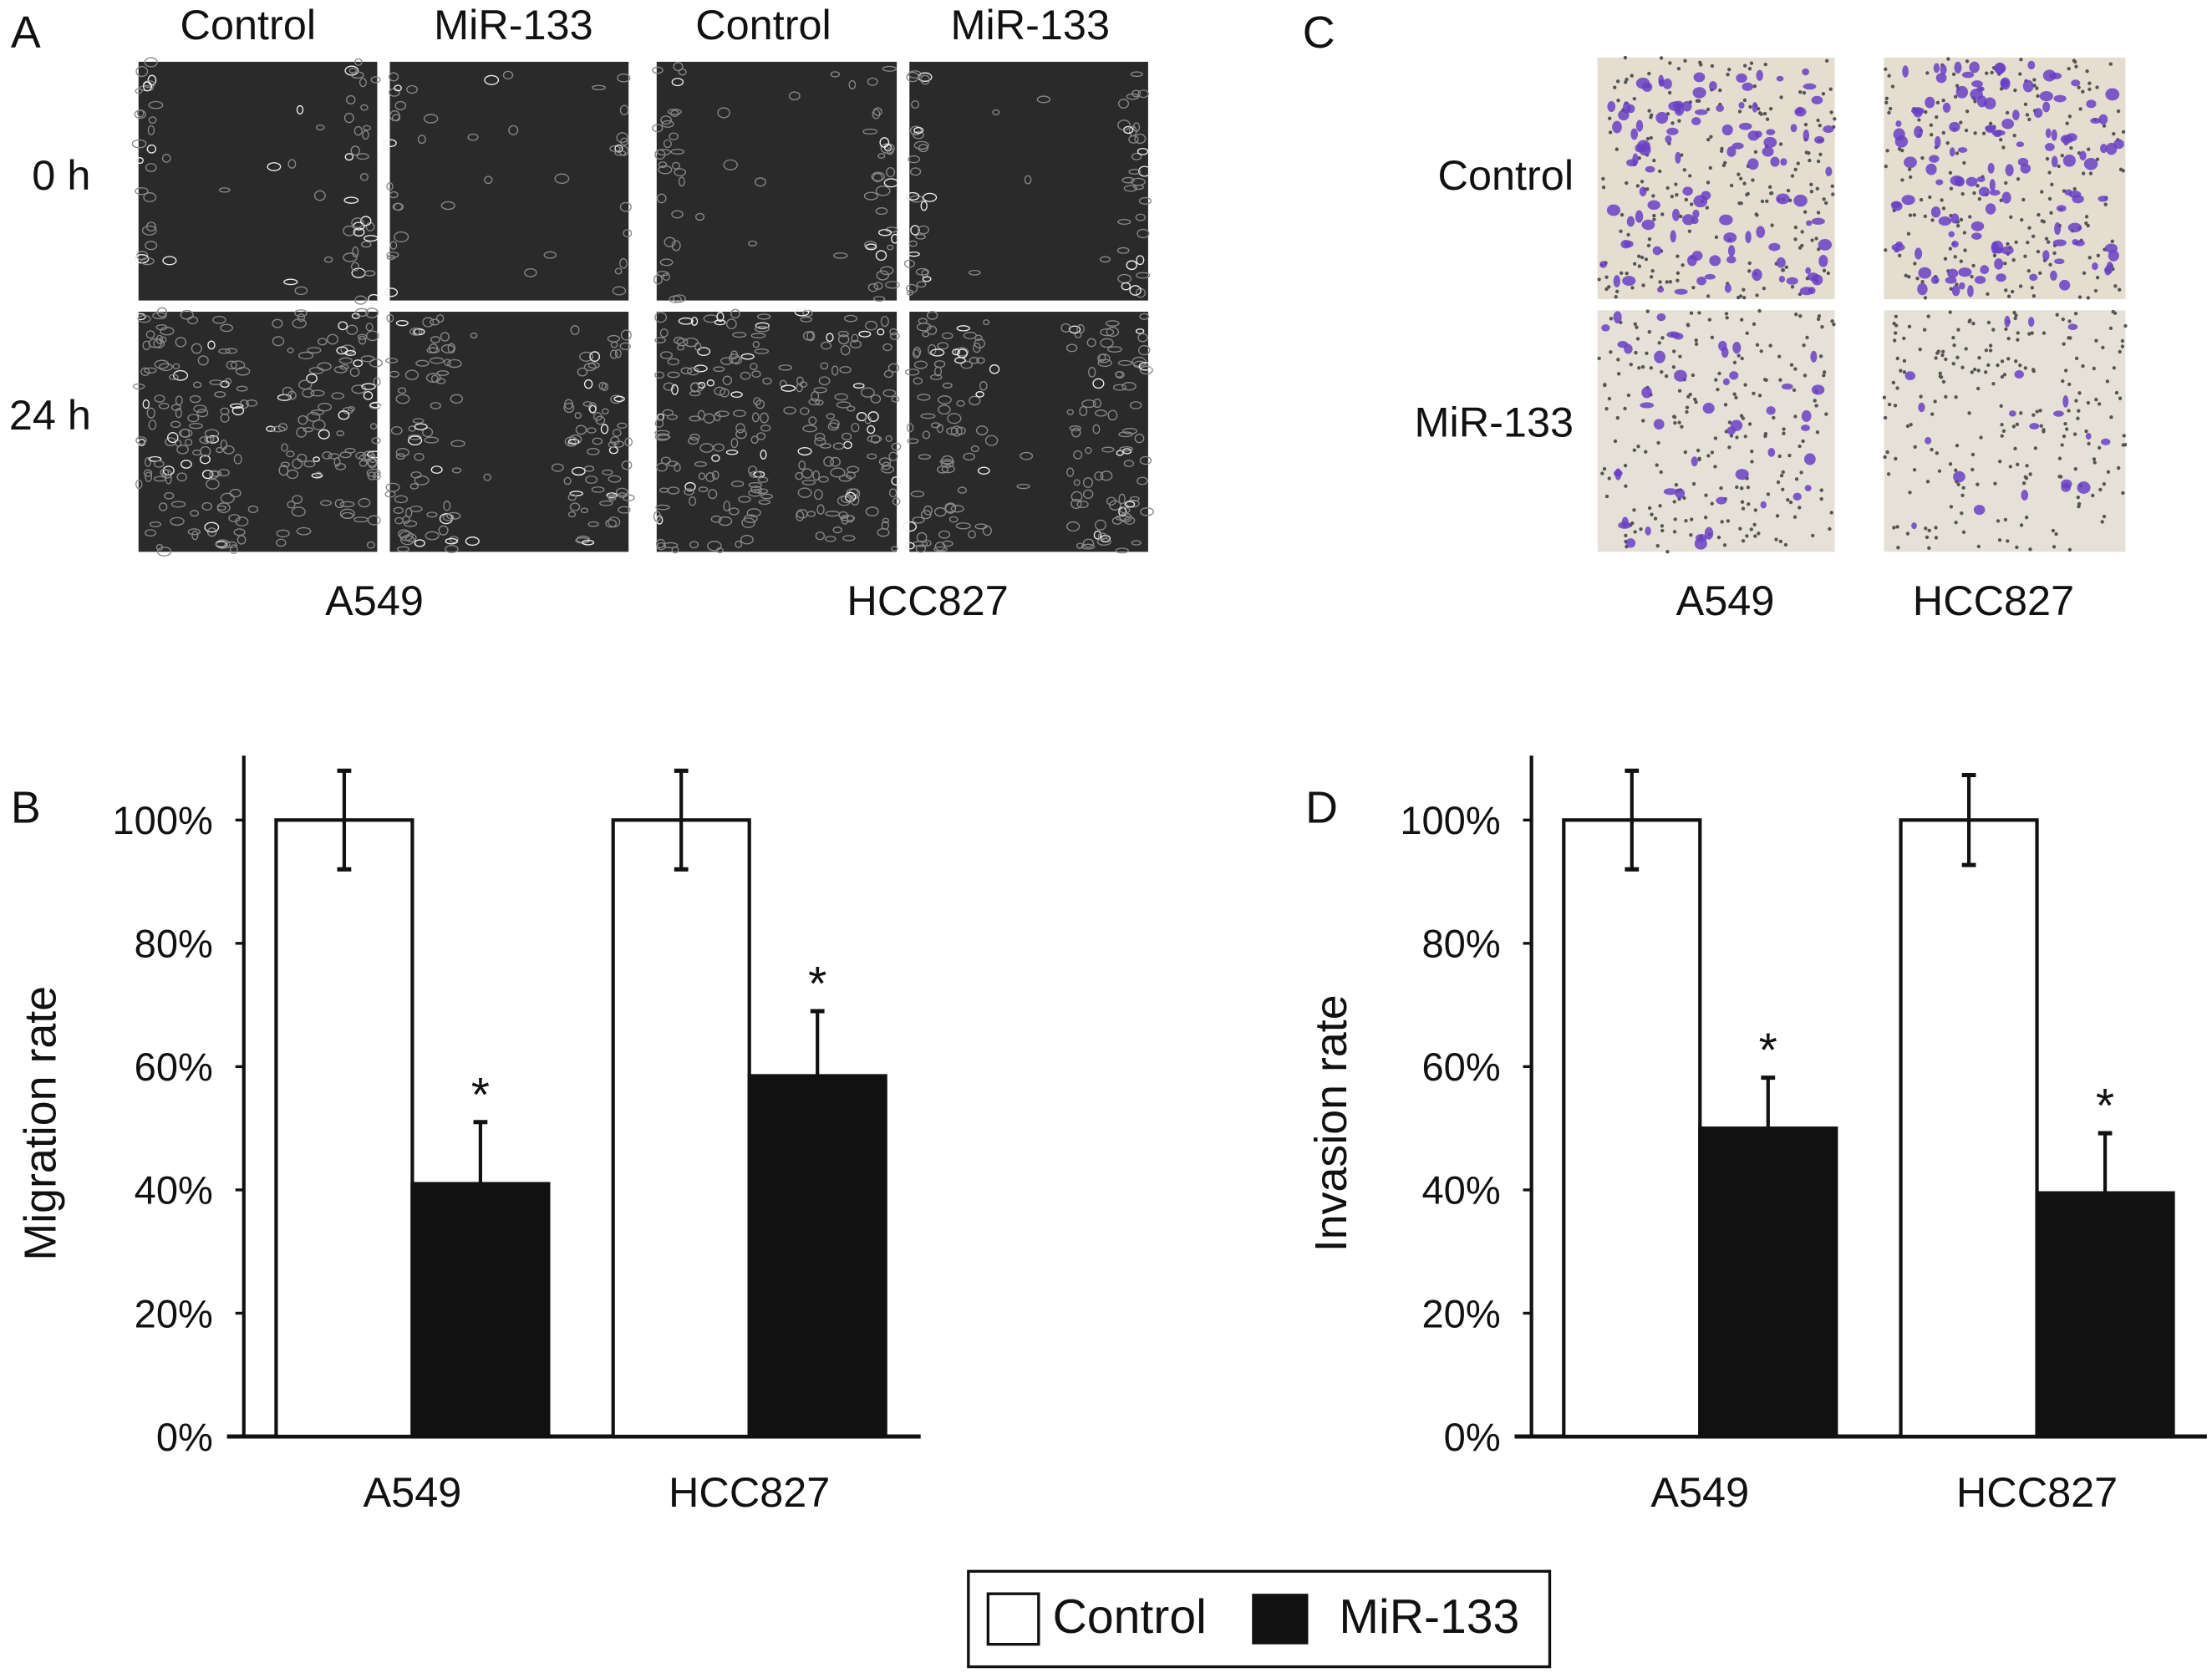  I want to click on y-axis-title: Invasion rate, so click(1331, 1123).